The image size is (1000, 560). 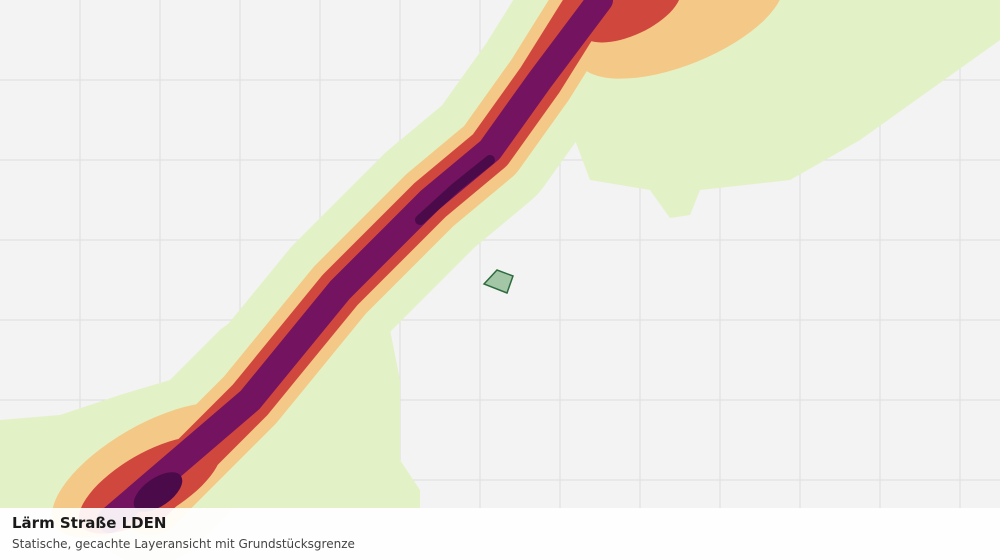 I want to click on parcel-boundary, so click(x=498, y=281).